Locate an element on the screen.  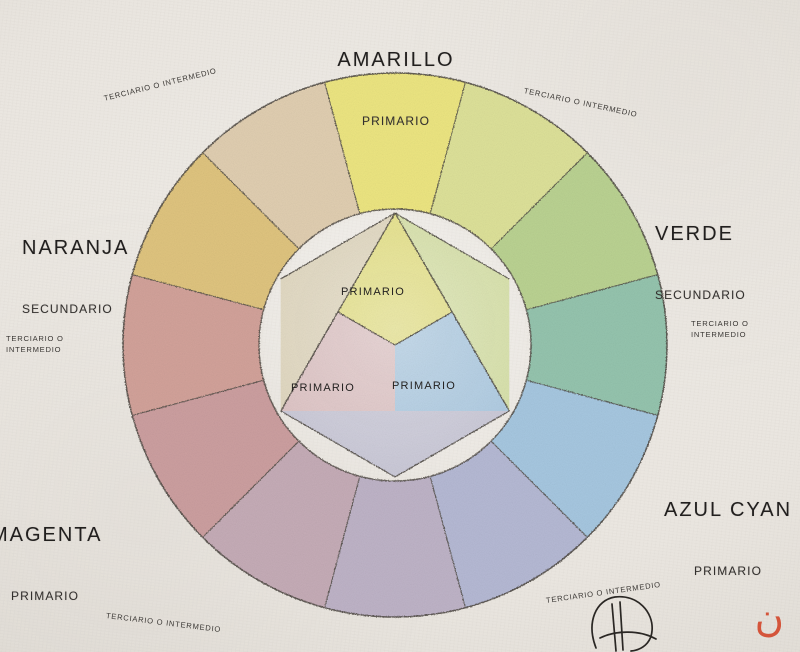
outer-segment-violeta is located at coordinates (395, 546).